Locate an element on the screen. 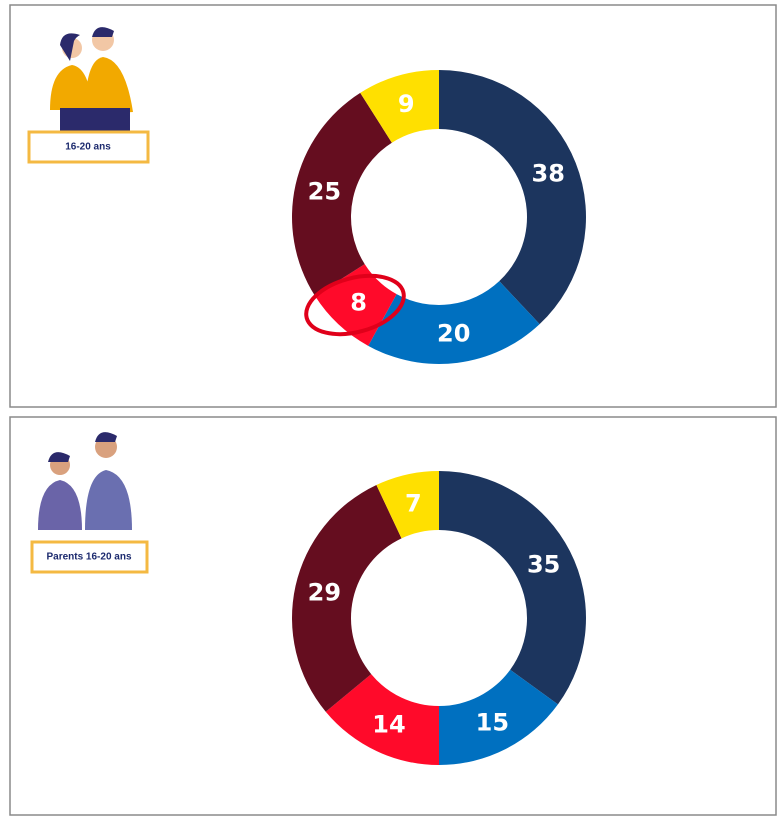 This screenshot has width=777, height=816. data-label: 9 is located at coordinates (406, 104).